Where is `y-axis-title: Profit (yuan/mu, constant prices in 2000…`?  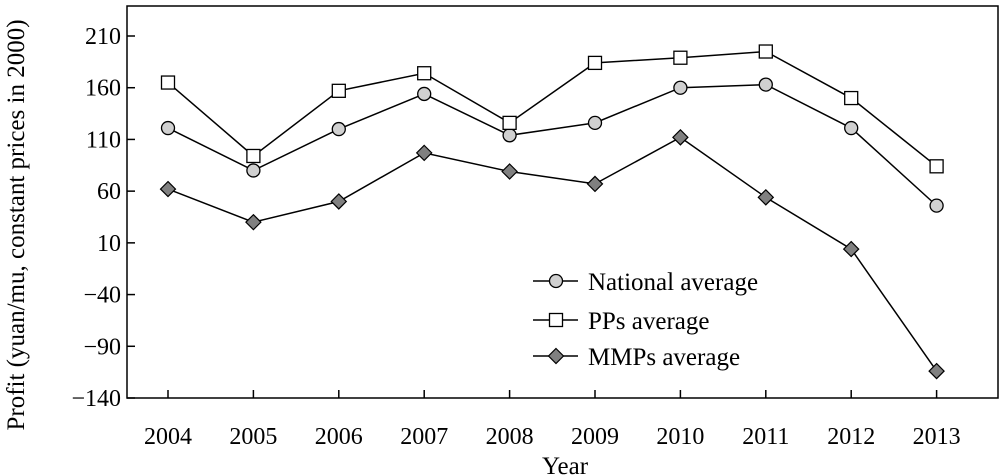 y-axis-title: Profit (yuan/mu, constant prices in 2000… is located at coordinates (16, 224).